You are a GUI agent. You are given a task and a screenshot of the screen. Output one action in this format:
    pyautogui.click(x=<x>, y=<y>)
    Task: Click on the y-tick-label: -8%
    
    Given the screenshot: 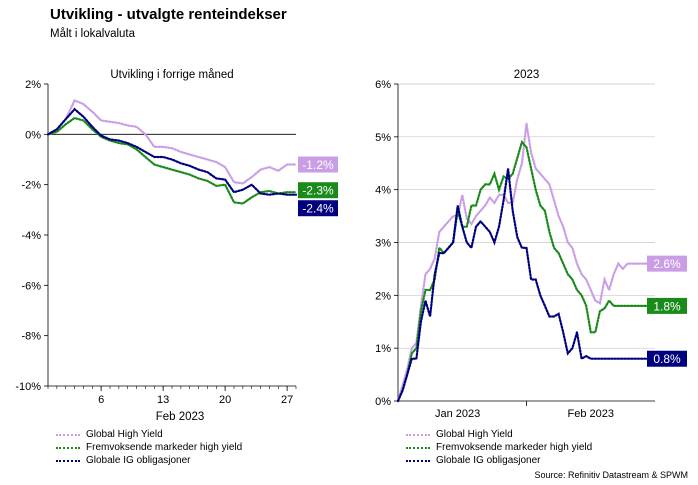 What is the action you would take?
    pyautogui.click(x=31, y=337)
    